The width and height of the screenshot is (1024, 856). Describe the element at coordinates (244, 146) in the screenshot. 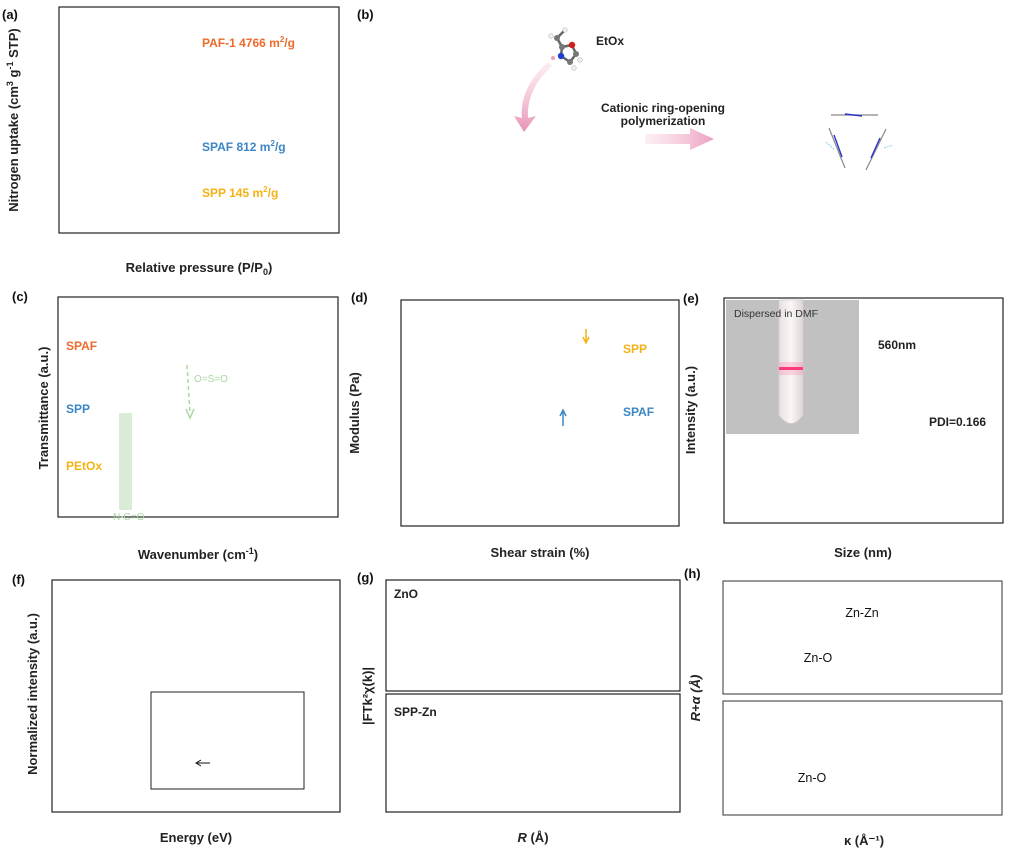

I see `annotation-spaf: SPAF 812 m2/g` at that location.